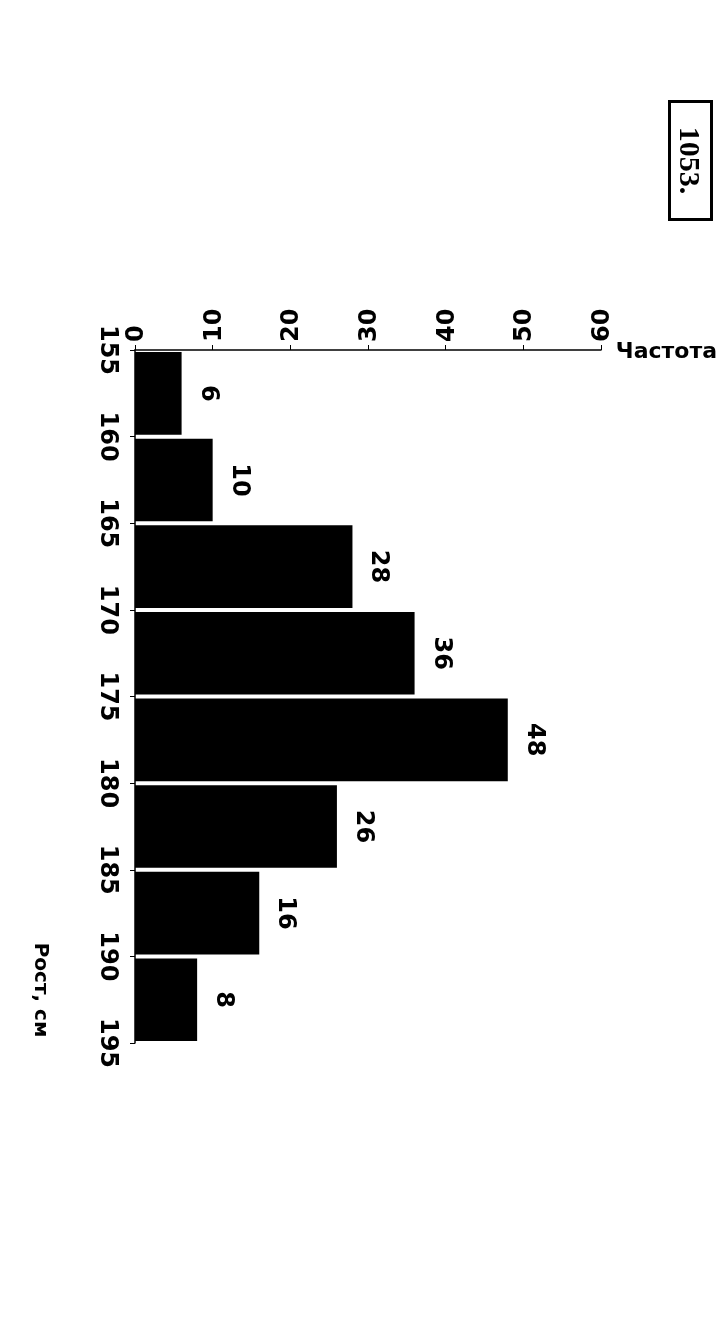 The image size is (720, 1332). What do you see at coordinates (109, 523) in the screenshot?
I see `y-tick-label: 165` at bounding box center [109, 523].